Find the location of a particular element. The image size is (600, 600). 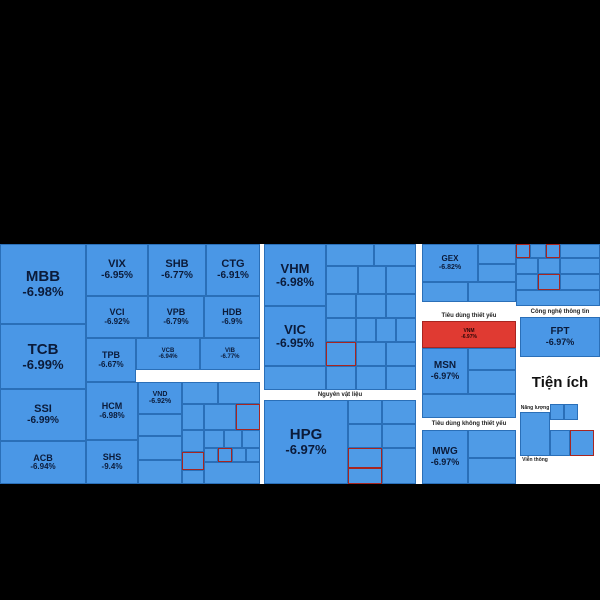

tile-ticker: HPG is located at coordinates (306, 435).